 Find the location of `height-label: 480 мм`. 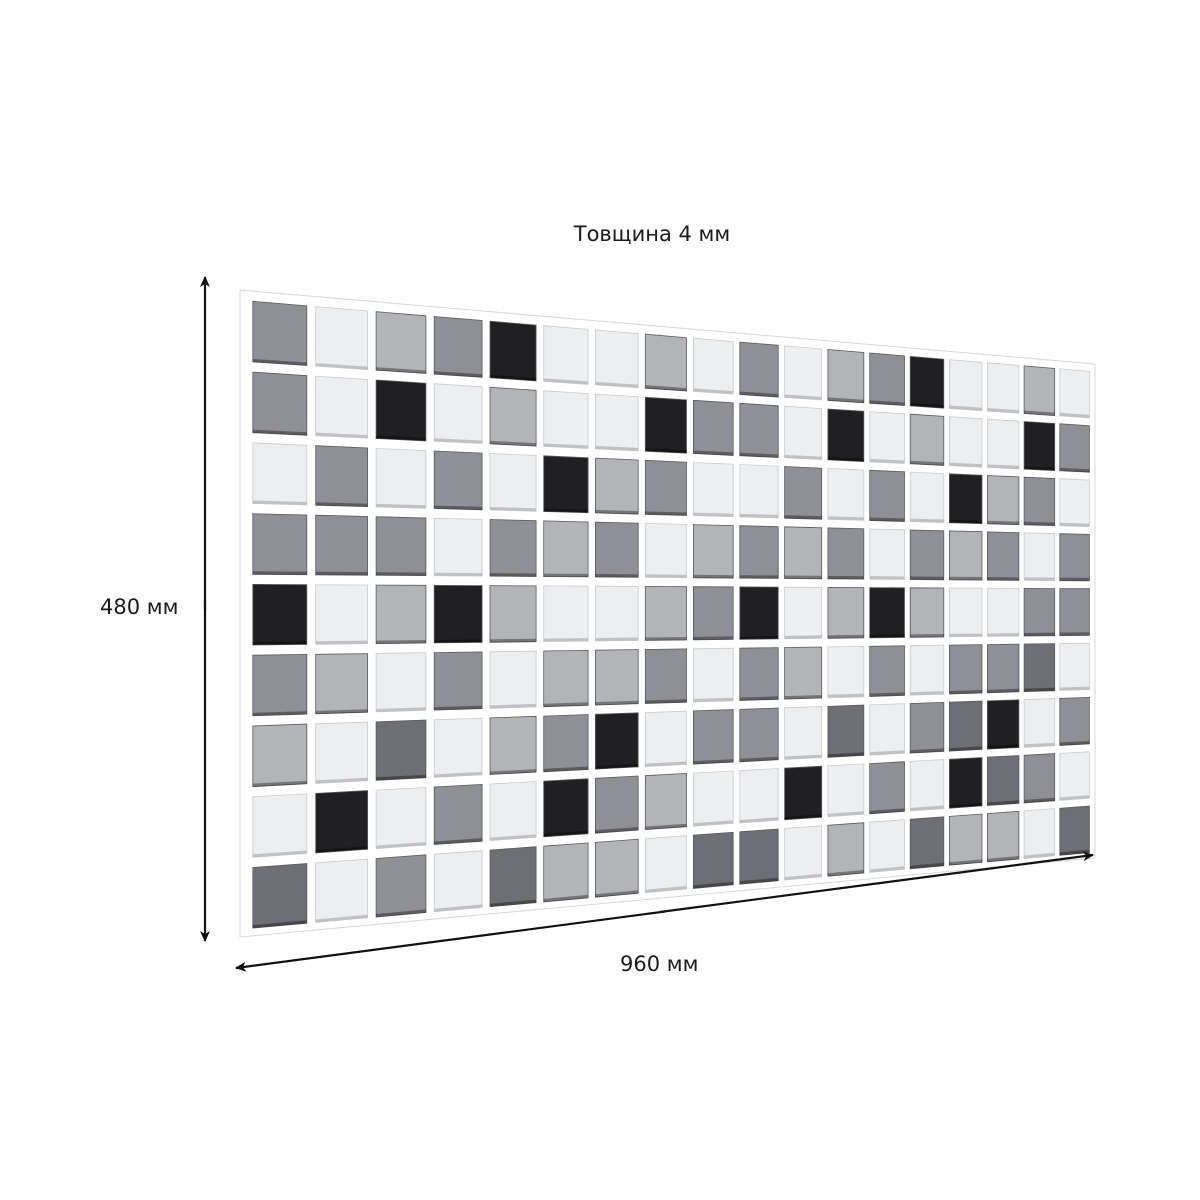

height-label: 480 мм is located at coordinates (139, 607).